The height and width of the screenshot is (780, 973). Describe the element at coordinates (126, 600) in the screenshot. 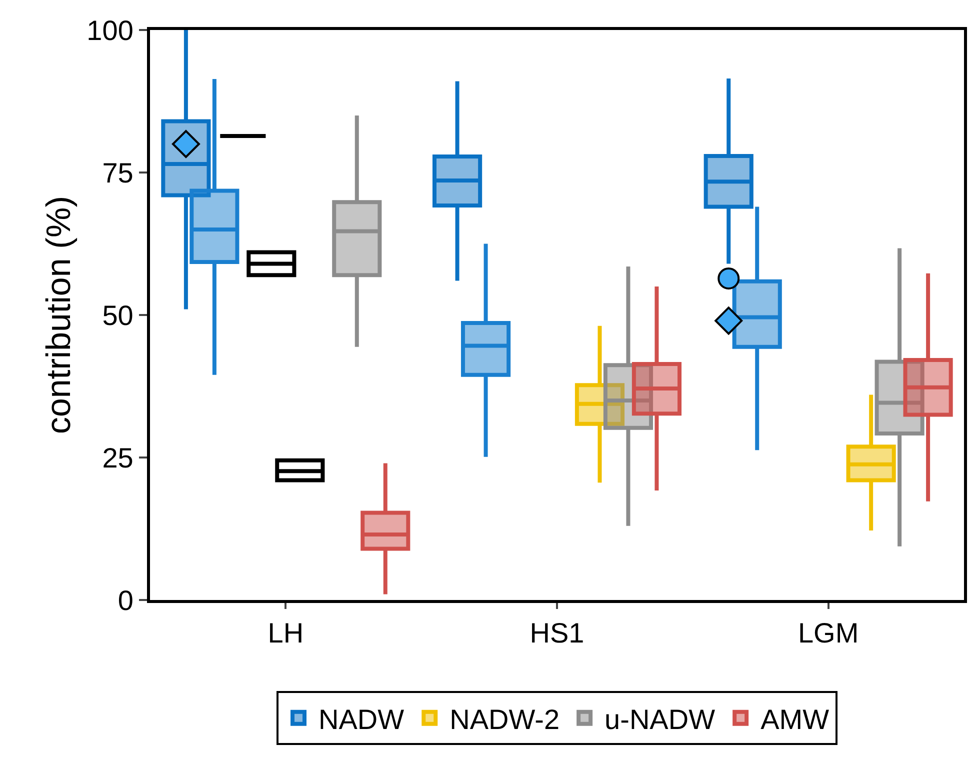

I see `y-tick-label: 0` at that location.